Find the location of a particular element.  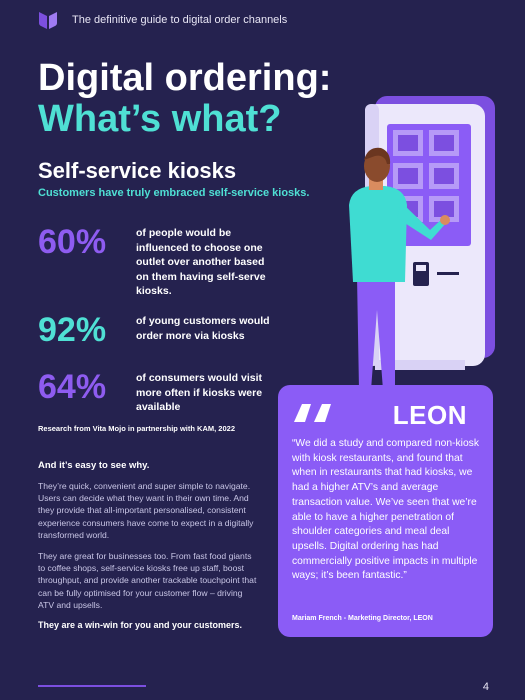

page-title: Digital ordering: What’s what? is located at coordinates (184, 99).